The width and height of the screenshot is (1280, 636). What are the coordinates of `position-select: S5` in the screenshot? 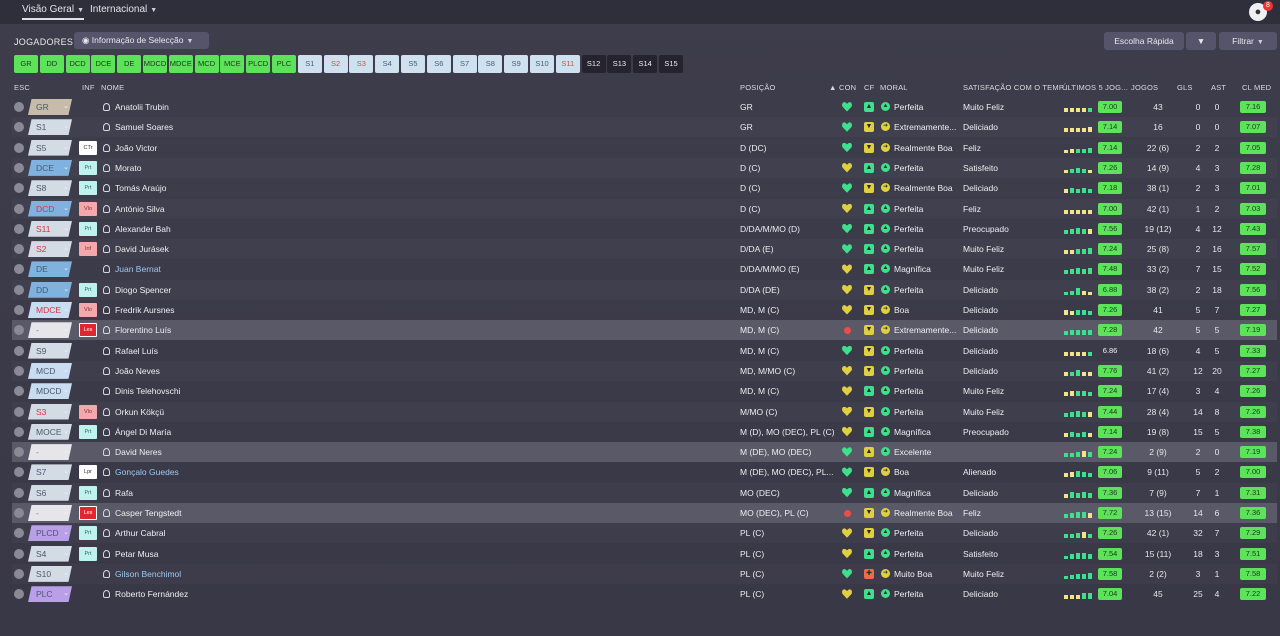 It's located at (50, 147).